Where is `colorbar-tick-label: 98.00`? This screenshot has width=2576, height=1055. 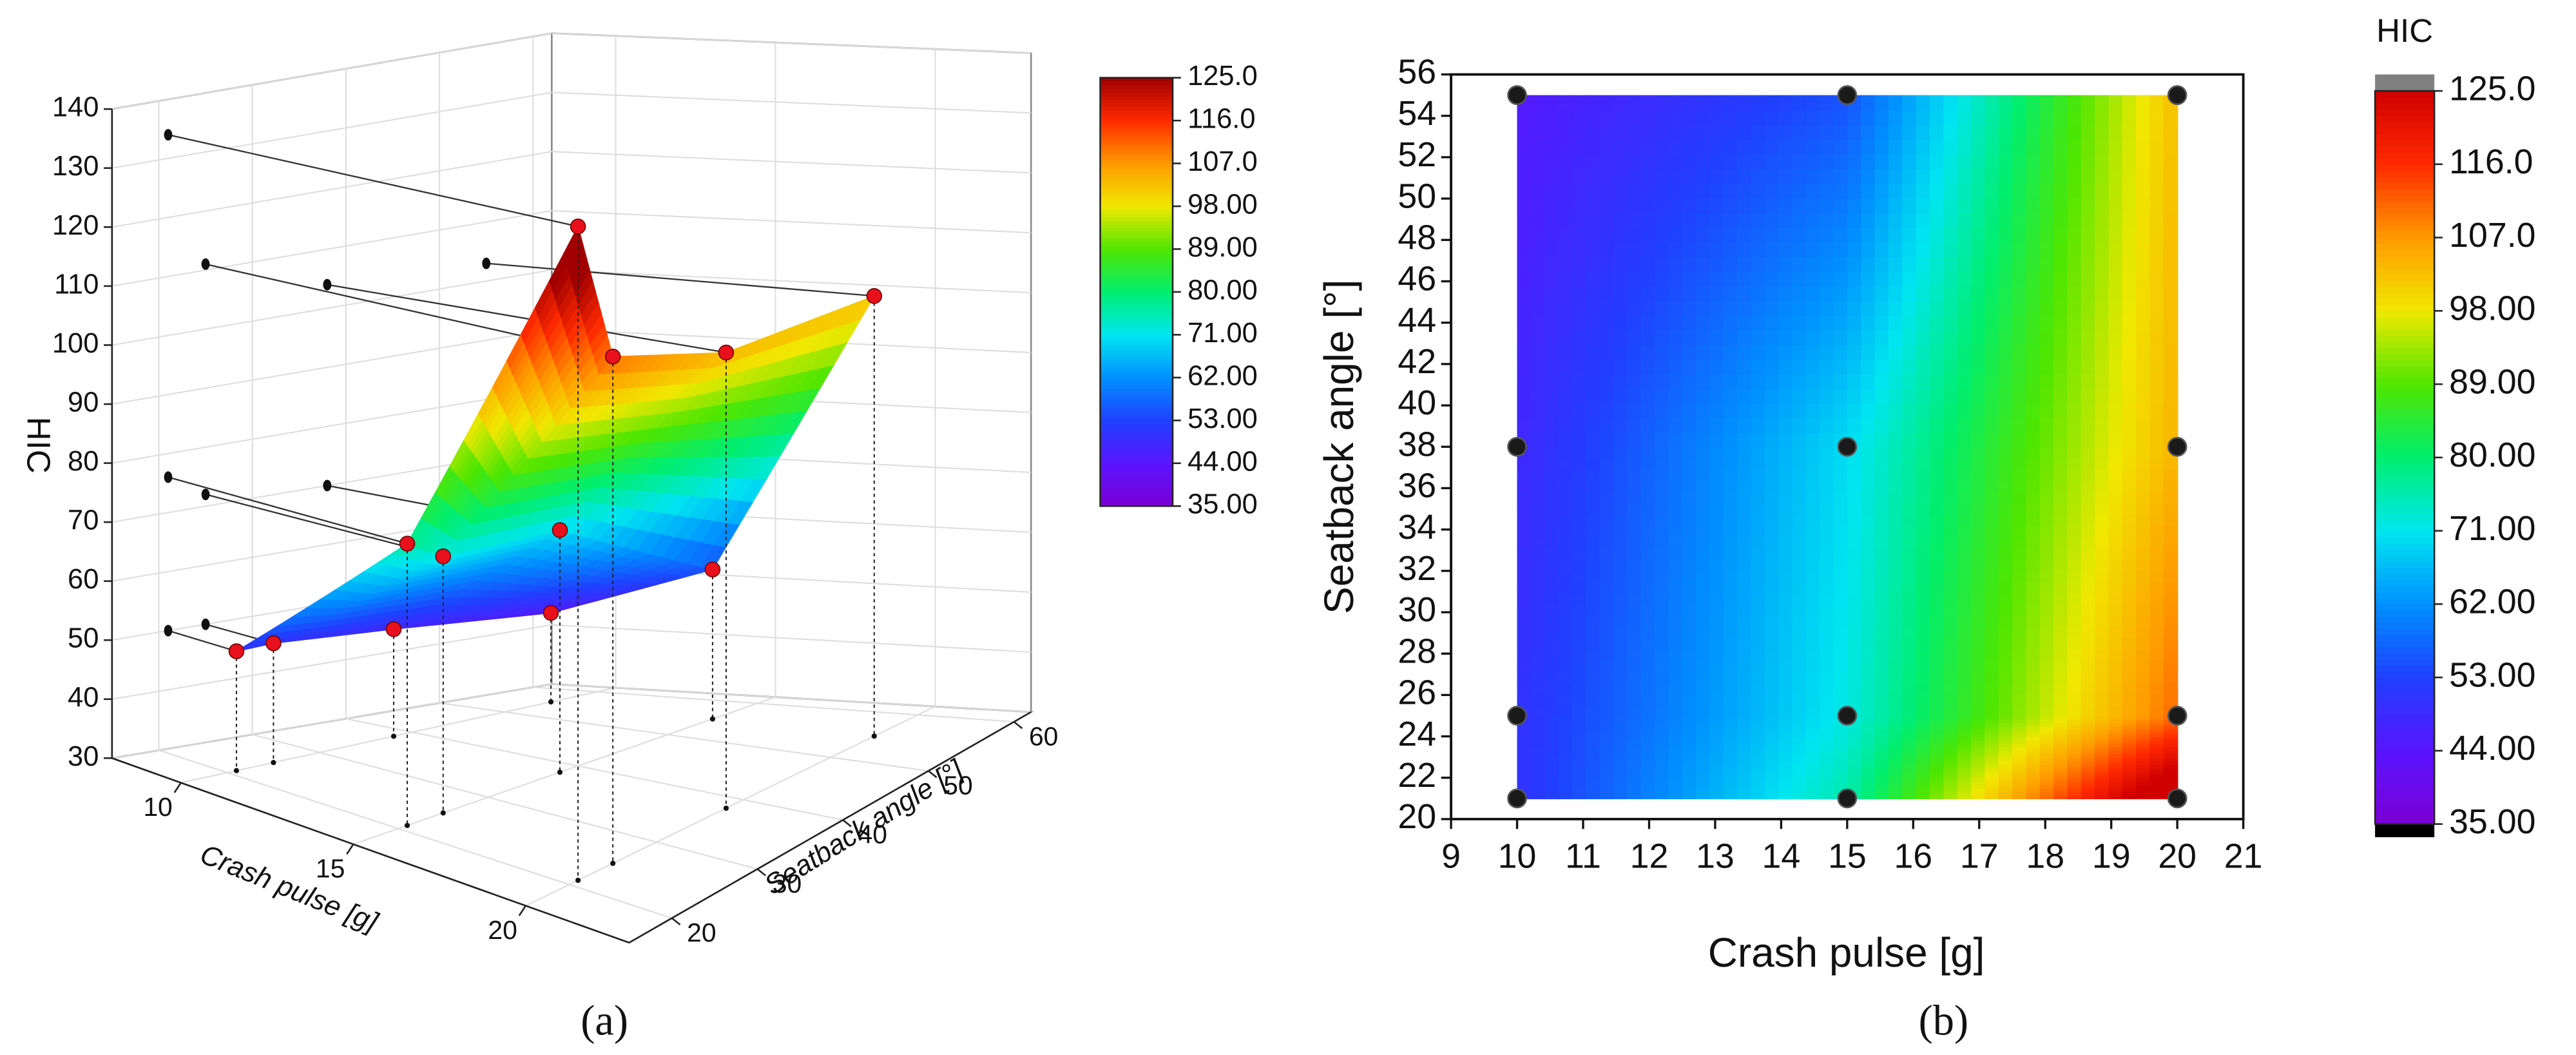 colorbar-tick-label: 98.00 is located at coordinates (2492, 308).